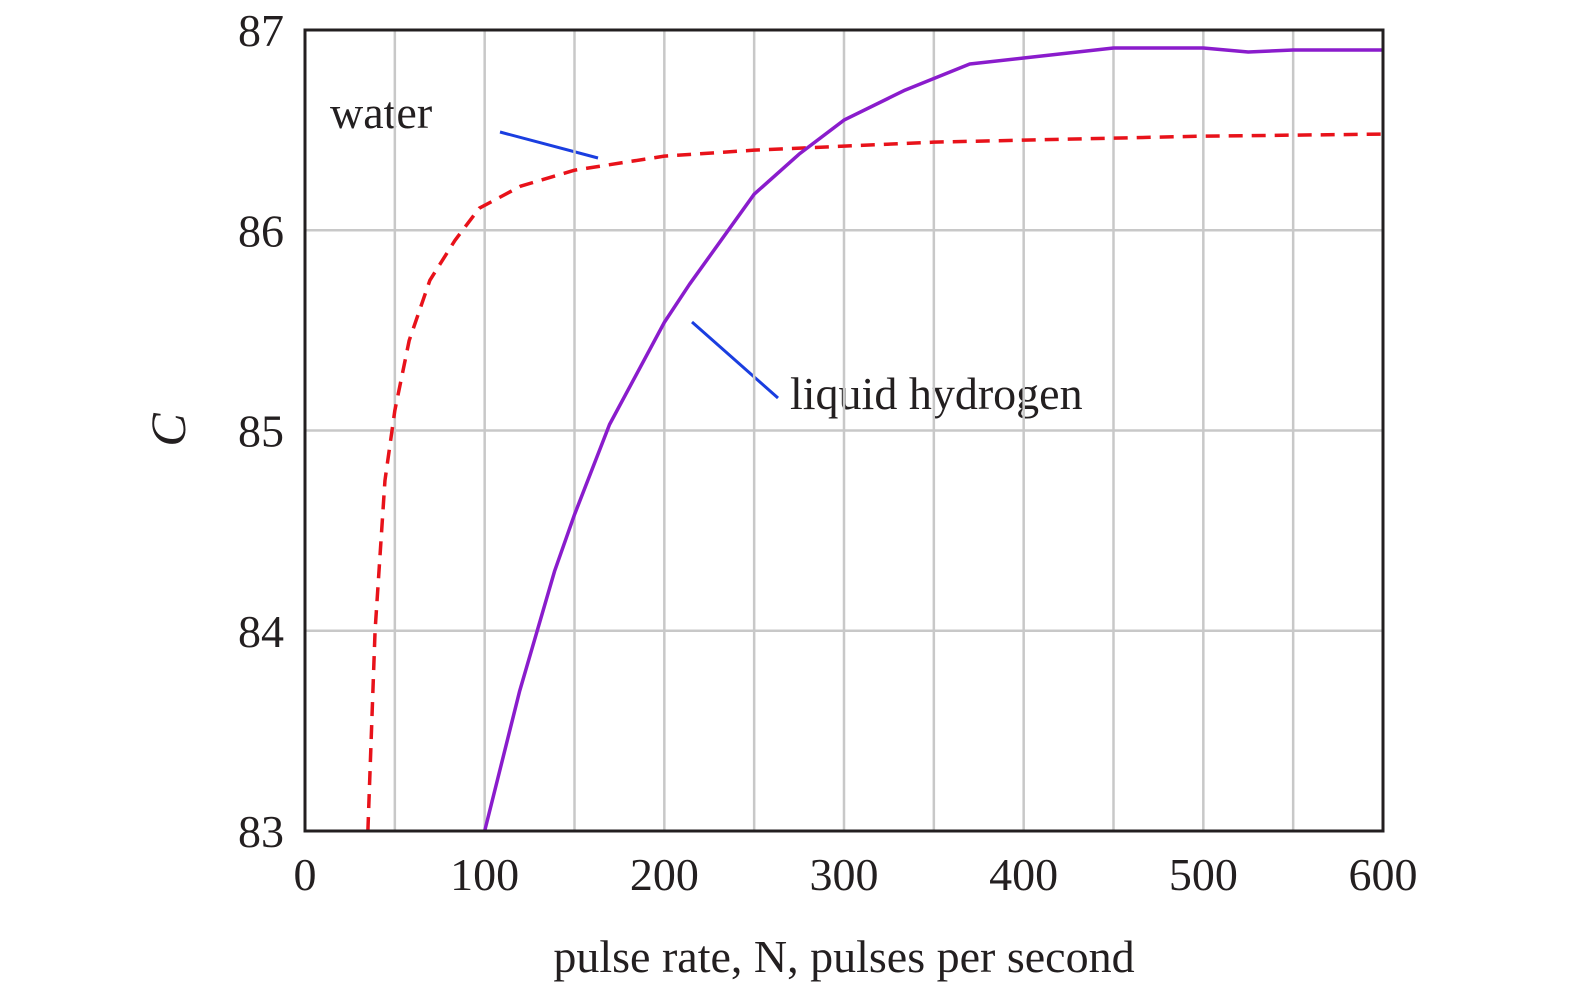 The width and height of the screenshot is (1575, 995). What do you see at coordinates (1383, 874) in the screenshot?
I see `x-tick-label: 600` at bounding box center [1383, 874].